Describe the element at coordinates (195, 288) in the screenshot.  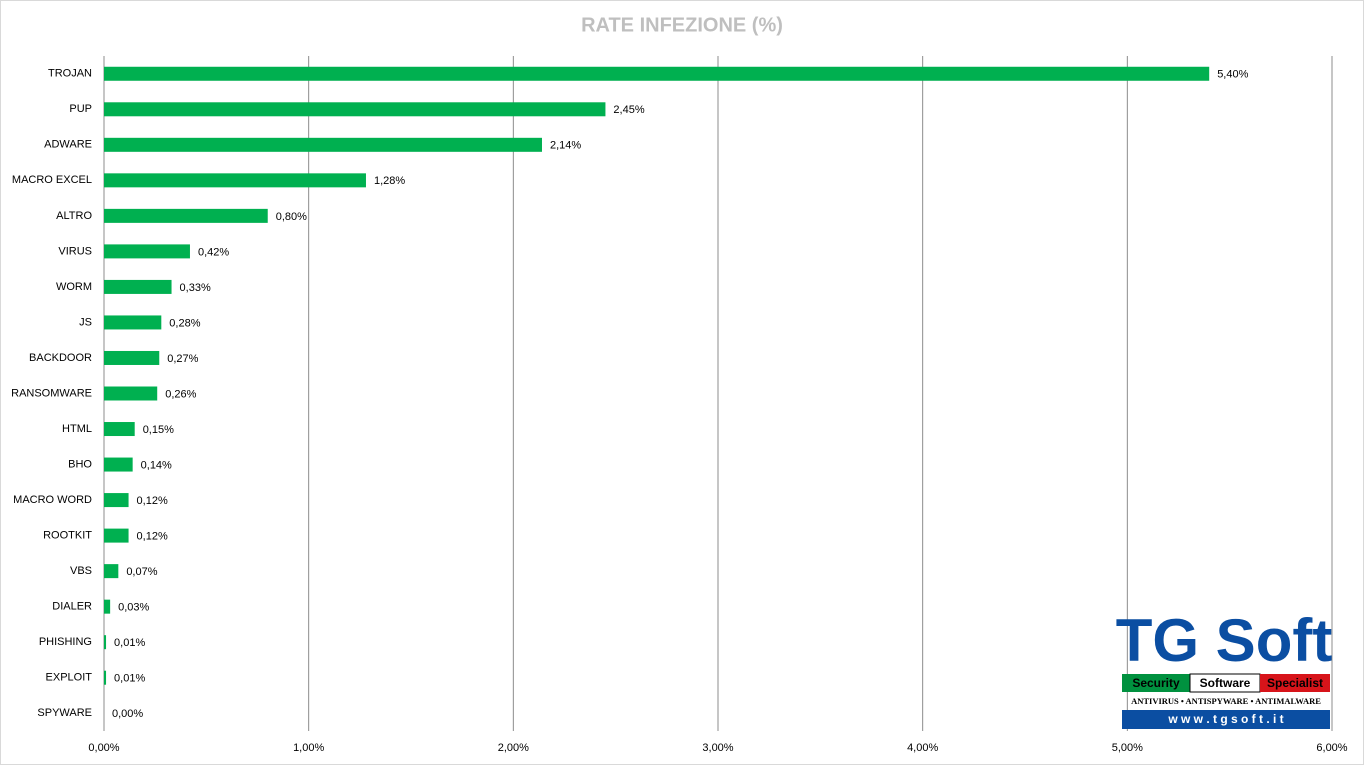
I see `value-label: 0,33%` at that location.